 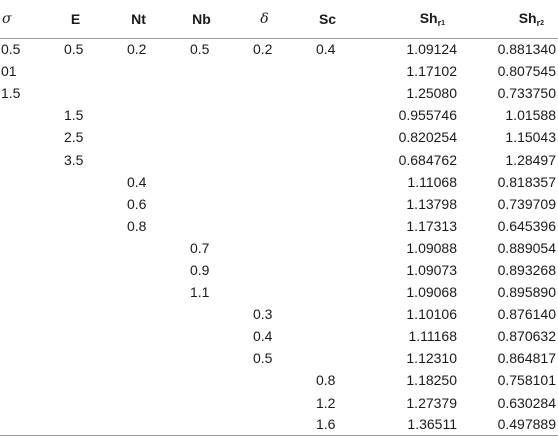 What do you see at coordinates (511, 19) in the screenshot?
I see `header-sh-r2: Shr2` at bounding box center [511, 19].